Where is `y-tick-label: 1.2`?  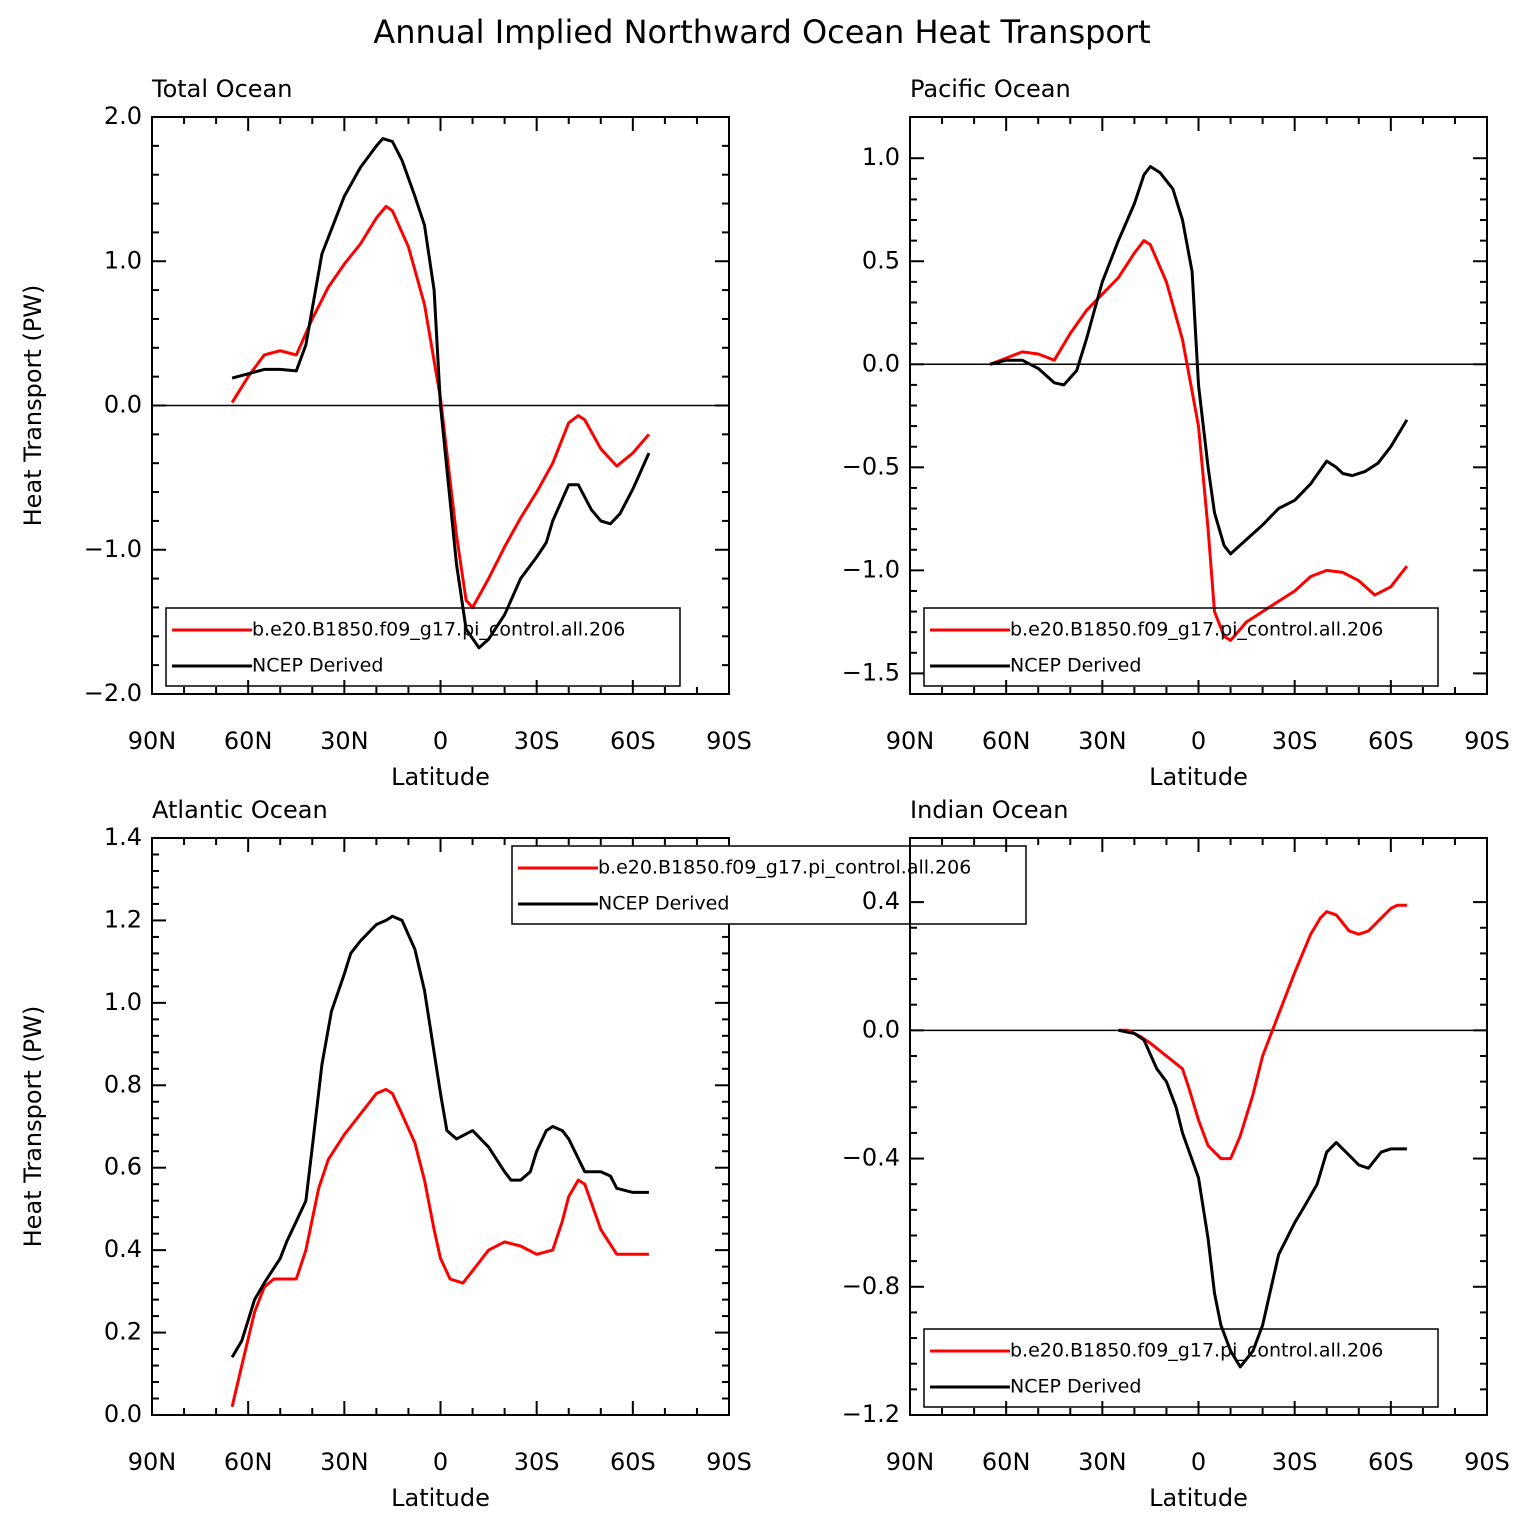
y-tick-label: 1.2 is located at coordinates (123, 919).